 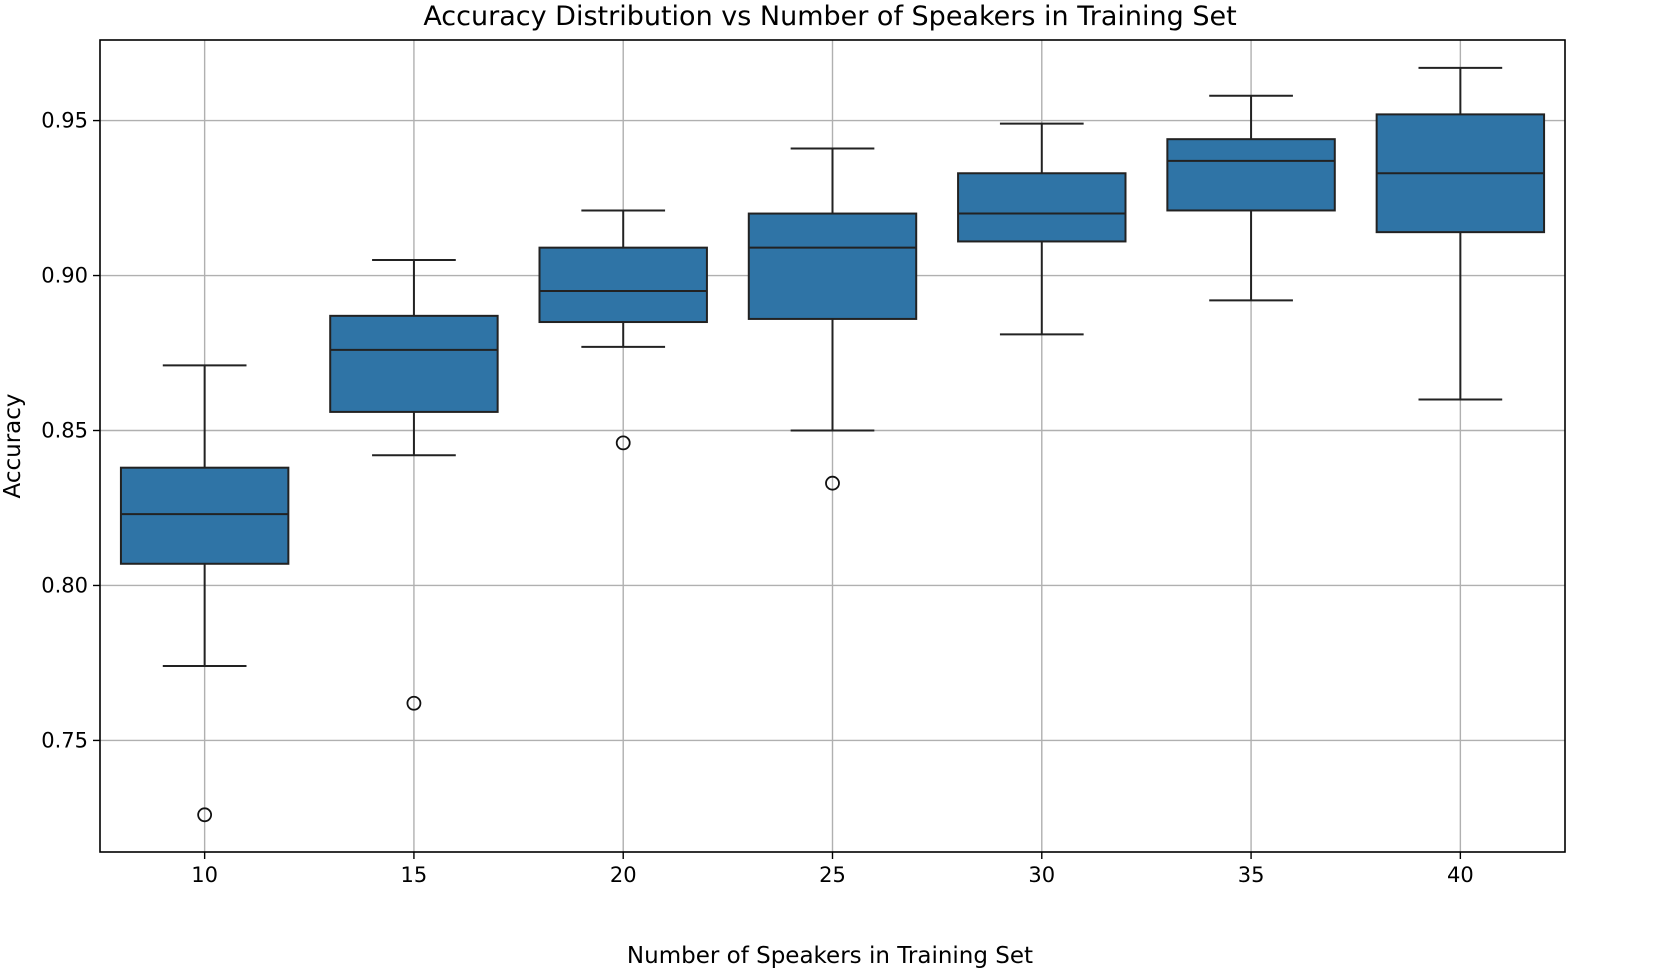 I want to click on x-tick-label: 15, so click(x=414, y=875).